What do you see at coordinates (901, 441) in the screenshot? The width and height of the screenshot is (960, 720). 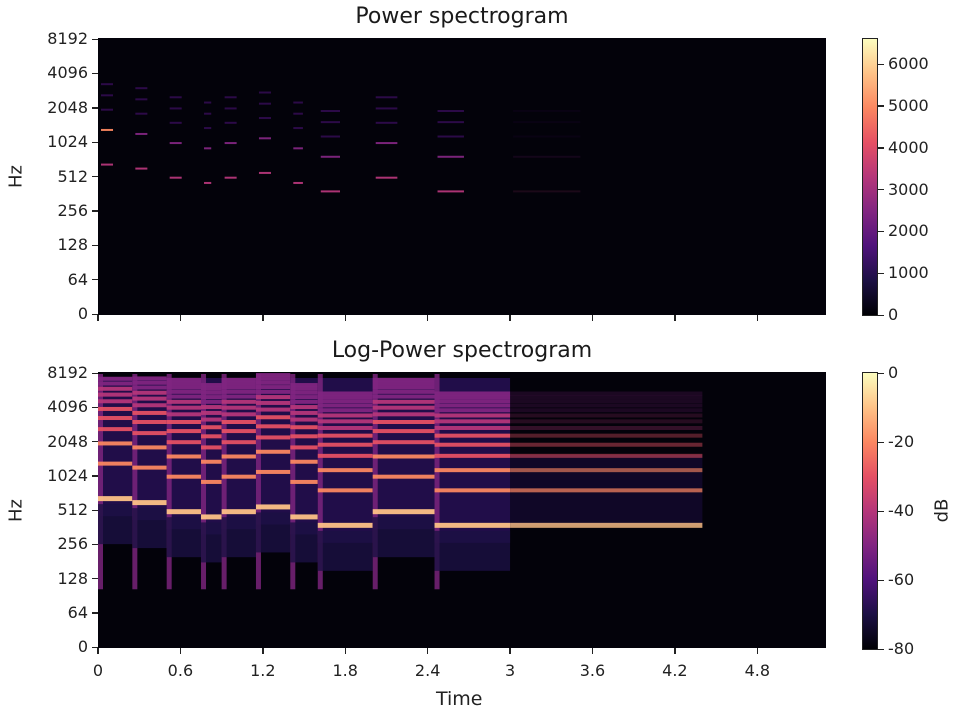 I see `colorbar-tick-label: -20` at bounding box center [901, 441].